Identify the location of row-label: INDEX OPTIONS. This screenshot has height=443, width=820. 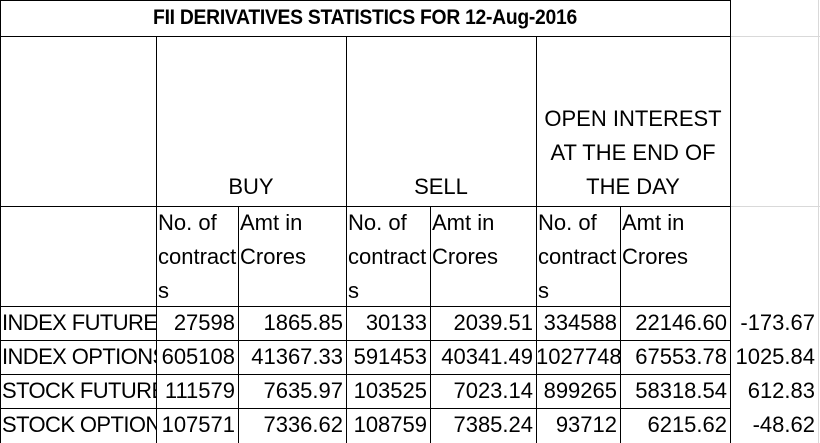
(79, 356).